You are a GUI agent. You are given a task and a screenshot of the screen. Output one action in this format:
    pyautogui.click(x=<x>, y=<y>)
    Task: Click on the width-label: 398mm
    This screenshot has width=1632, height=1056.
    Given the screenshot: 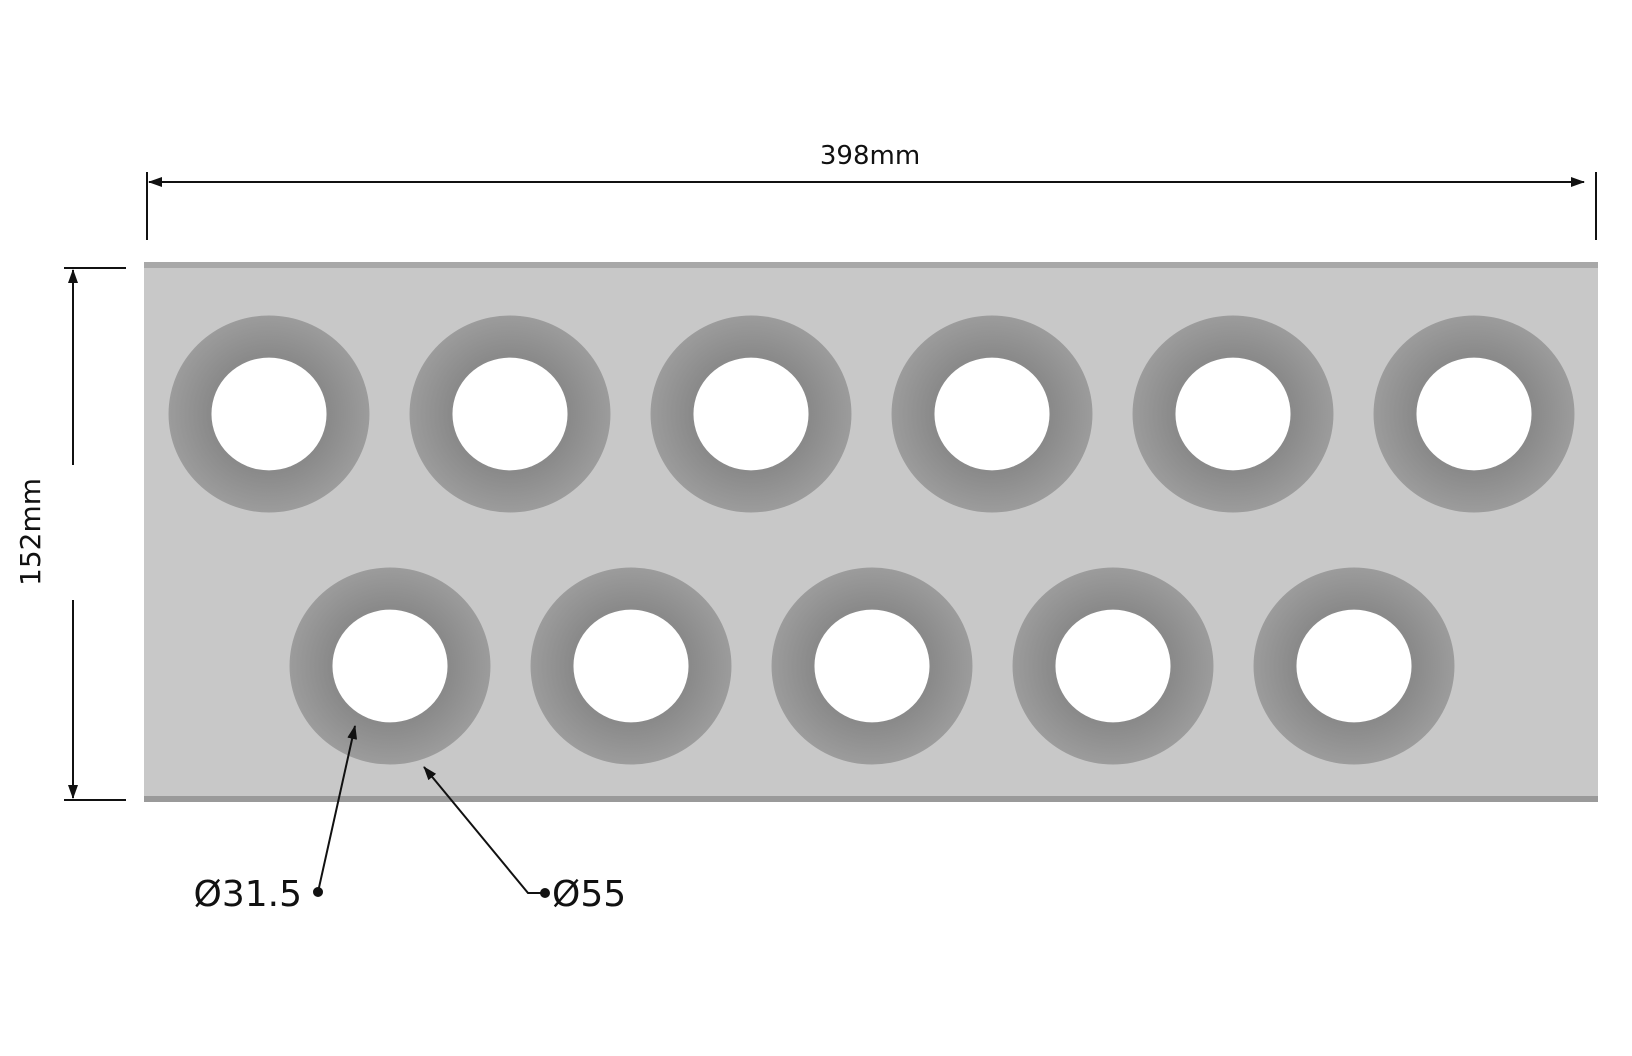 What is the action you would take?
    pyautogui.click(x=870, y=156)
    